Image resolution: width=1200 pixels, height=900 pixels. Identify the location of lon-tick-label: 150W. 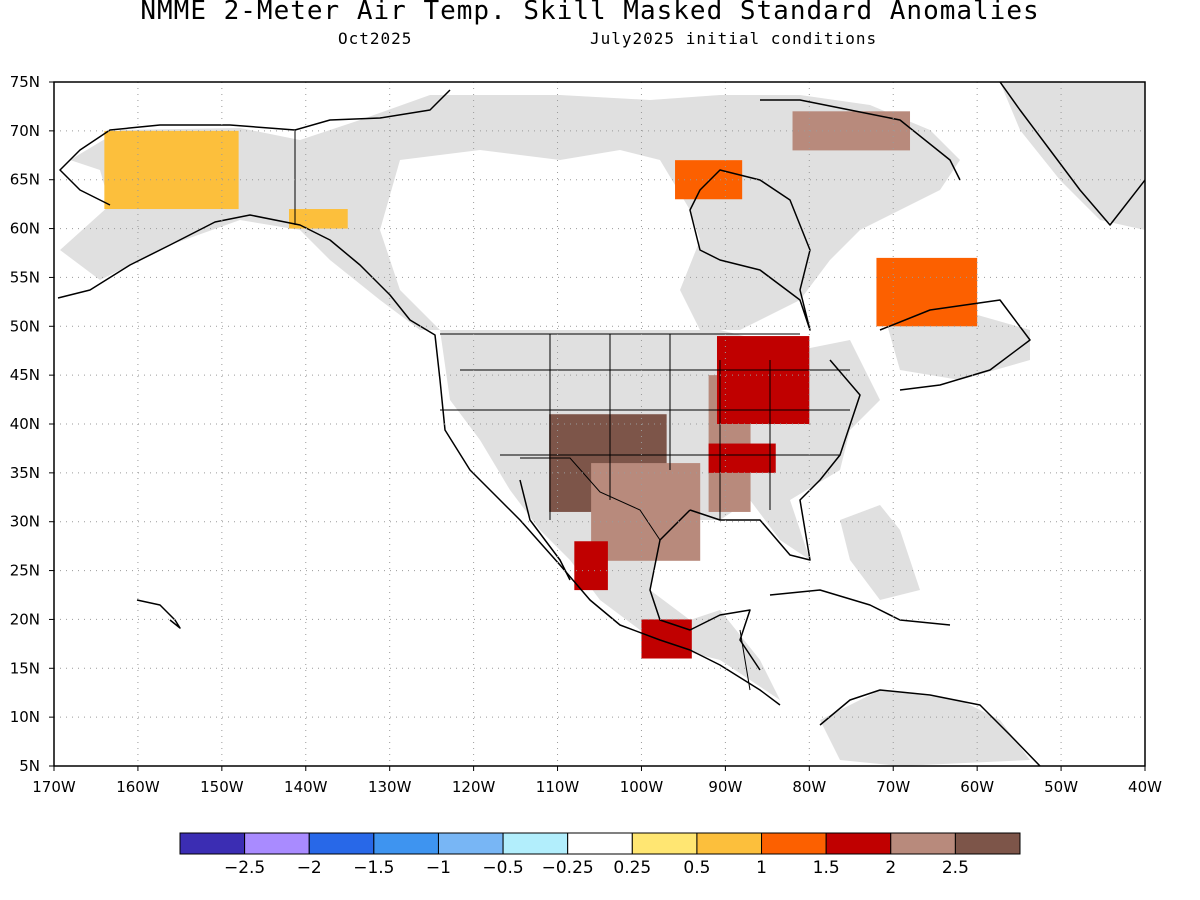
(222, 787).